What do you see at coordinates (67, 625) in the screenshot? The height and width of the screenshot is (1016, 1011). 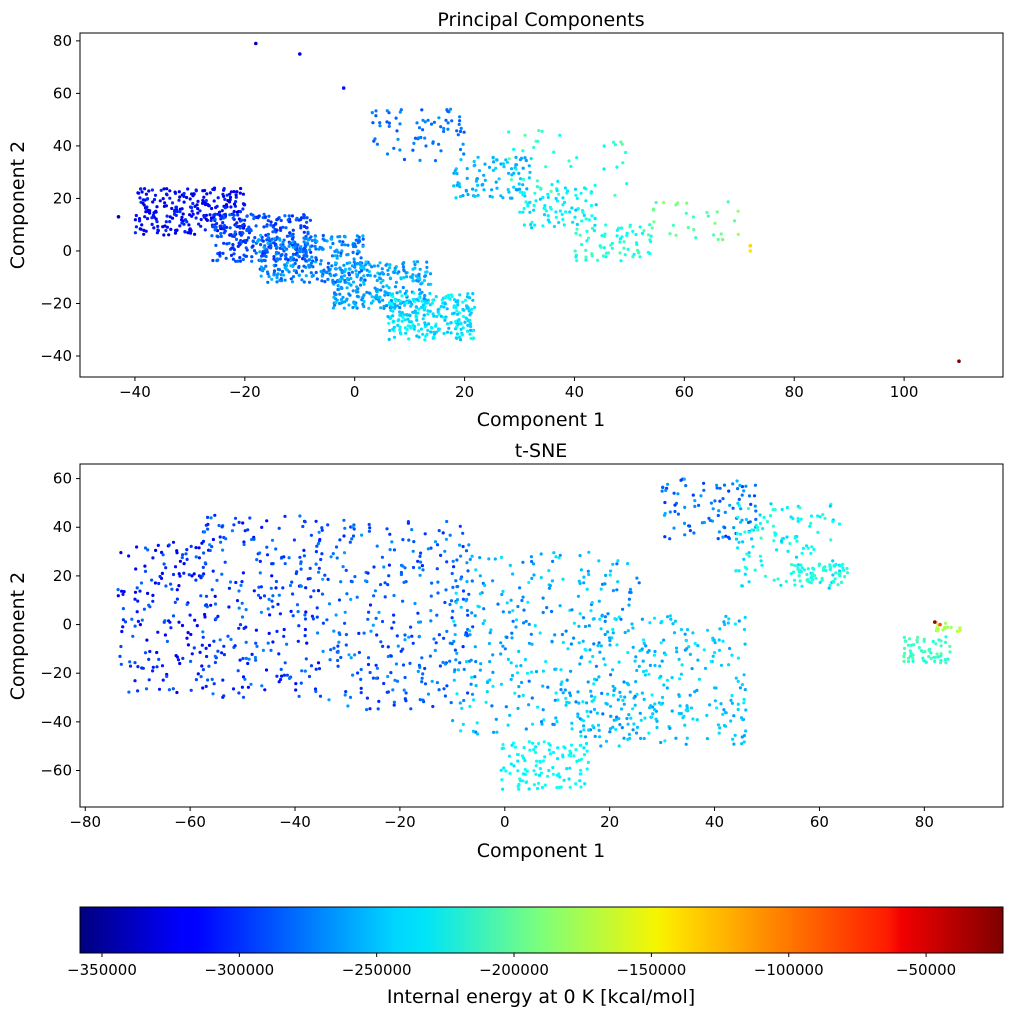 I see `tsne-y-tick-label: 0` at bounding box center [67, 625].